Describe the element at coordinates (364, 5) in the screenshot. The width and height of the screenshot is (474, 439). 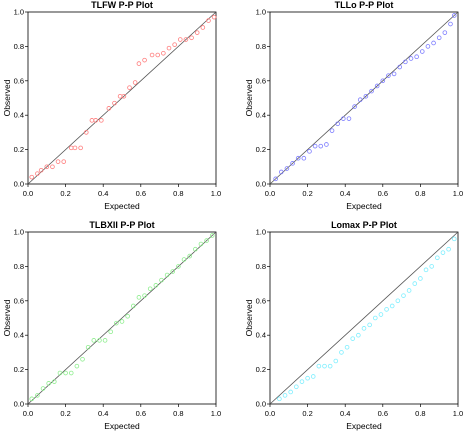
I see `plot-title: TLLo P-P Plot` at that location.